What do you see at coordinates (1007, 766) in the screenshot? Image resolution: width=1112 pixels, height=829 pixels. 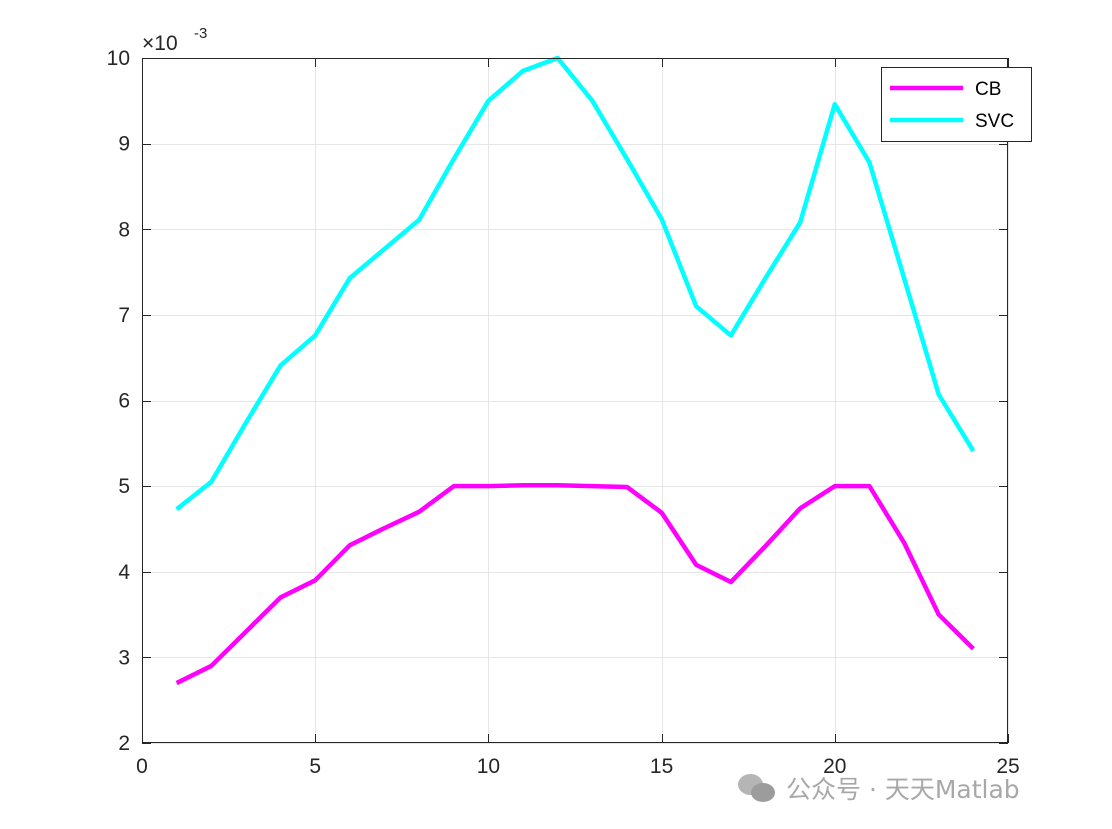 I see `x-tick-label: 25` at bounding box center [1007, 766].